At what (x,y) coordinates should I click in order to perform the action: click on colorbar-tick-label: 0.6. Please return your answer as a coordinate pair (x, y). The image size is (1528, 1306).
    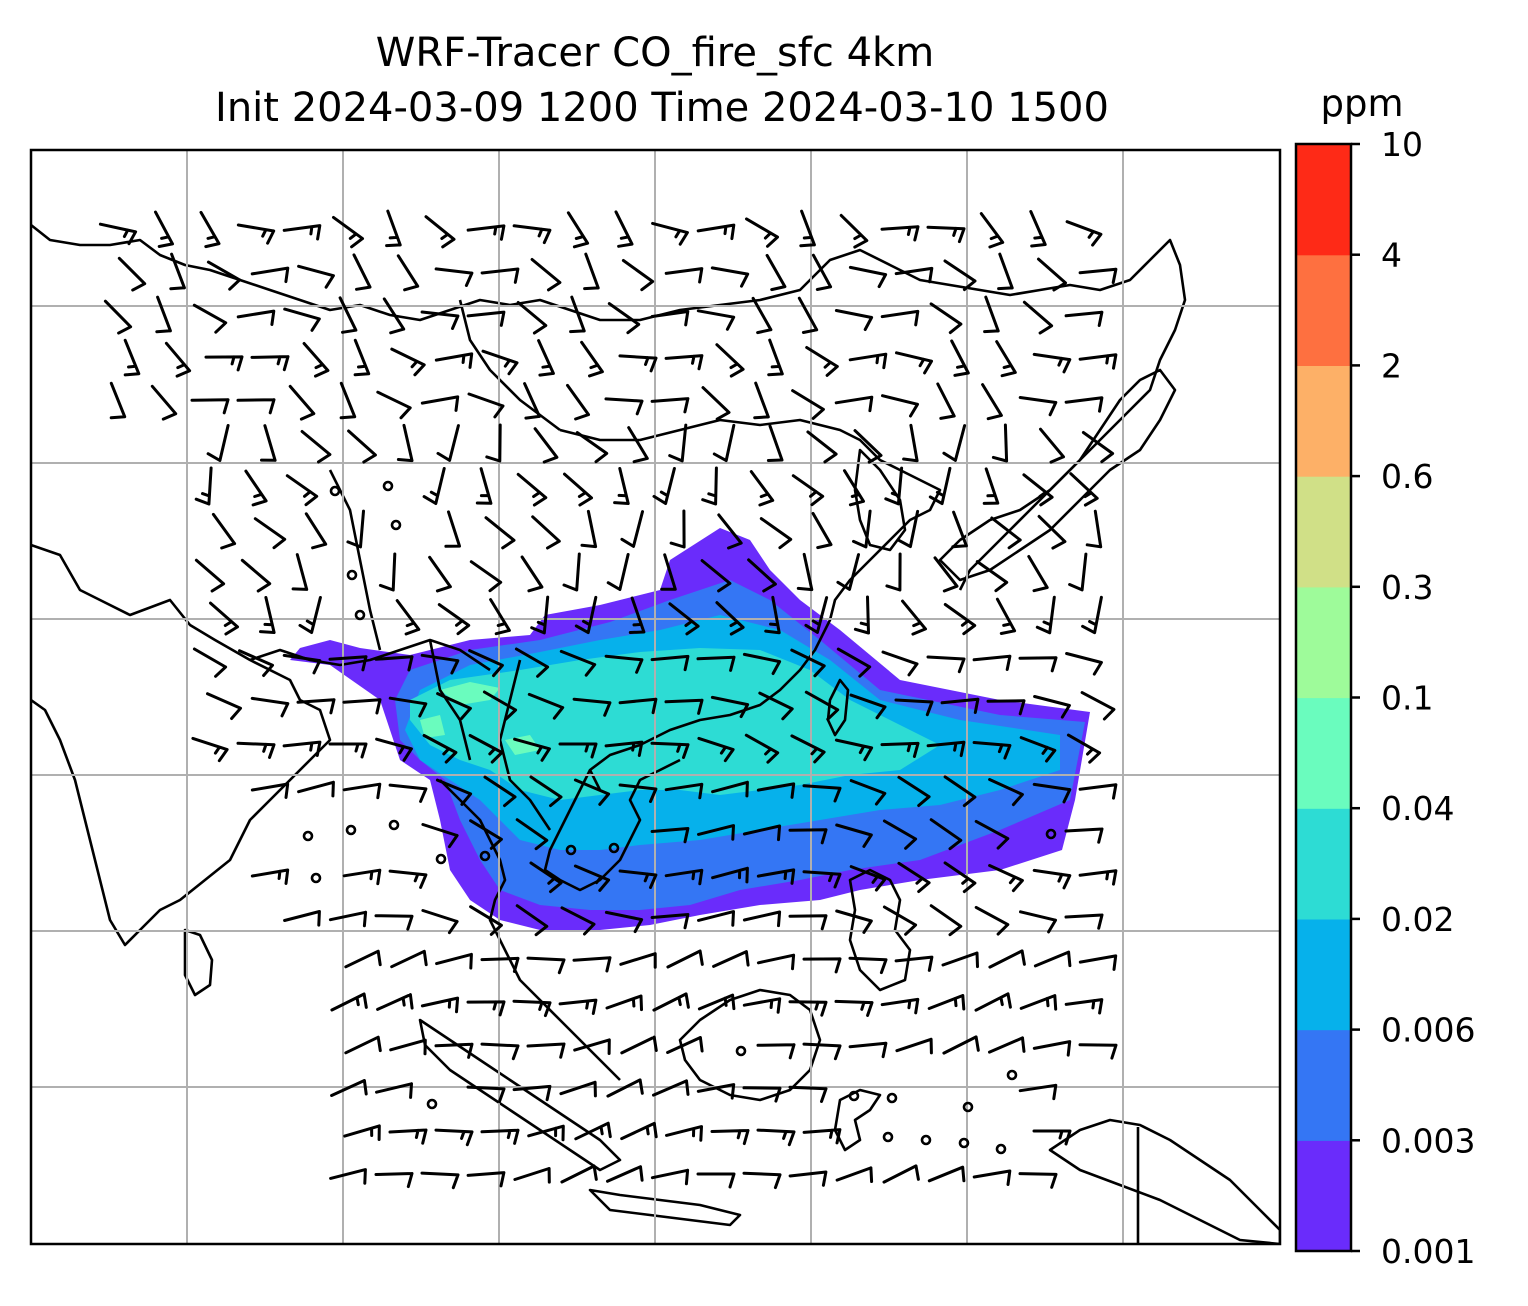
    Looking at the image, I should click on (1407, 476).